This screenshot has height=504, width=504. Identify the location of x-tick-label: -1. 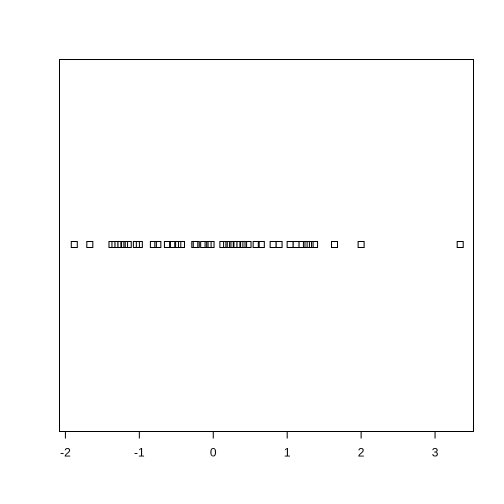
(139, 453).